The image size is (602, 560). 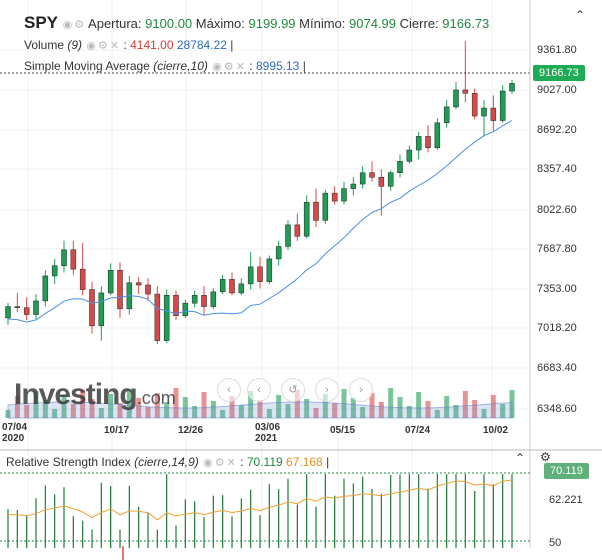 I want to click on sma-colon: :, so click(x=251, y=66).